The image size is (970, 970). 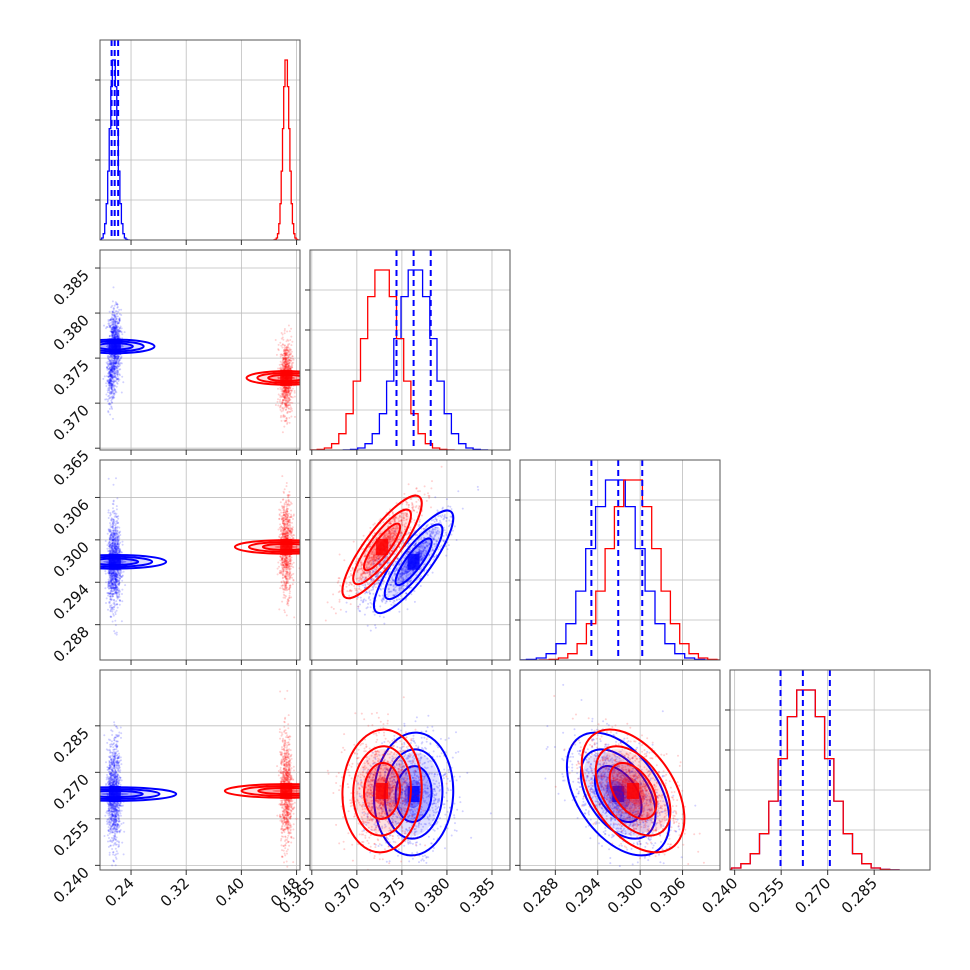 What do you see at coordinates (415, 359) in the screenshot?
I see `histogram-blue` at bounding box center [415, 359].